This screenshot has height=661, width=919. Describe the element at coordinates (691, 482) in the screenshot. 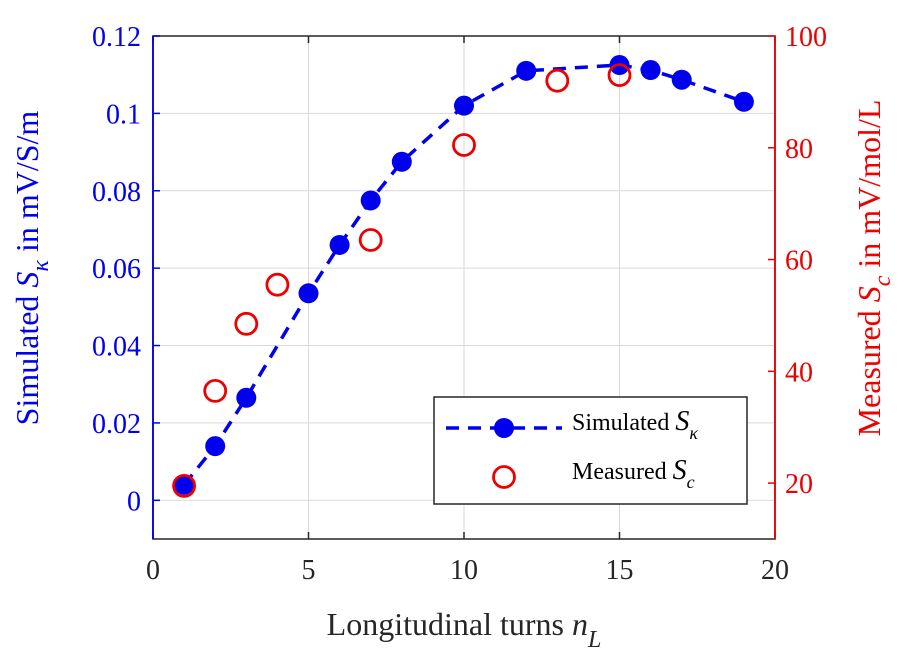

I see `legend-measured-sub: c` at that location.